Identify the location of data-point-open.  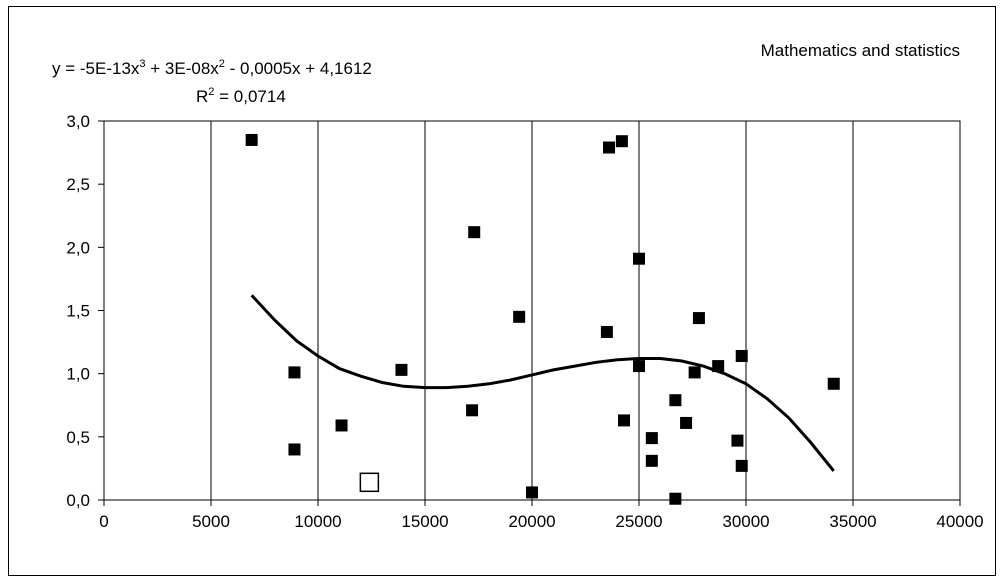
(369, 482).